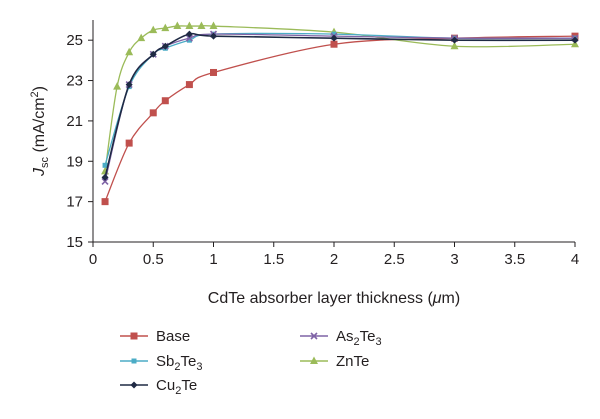 Image resolution: width=600 pixels, height=419 pixels. What do you see at coordinates (454, 259) in the screenshot?
I see `x-tick-label: 3` at bounding box center [454, 259].